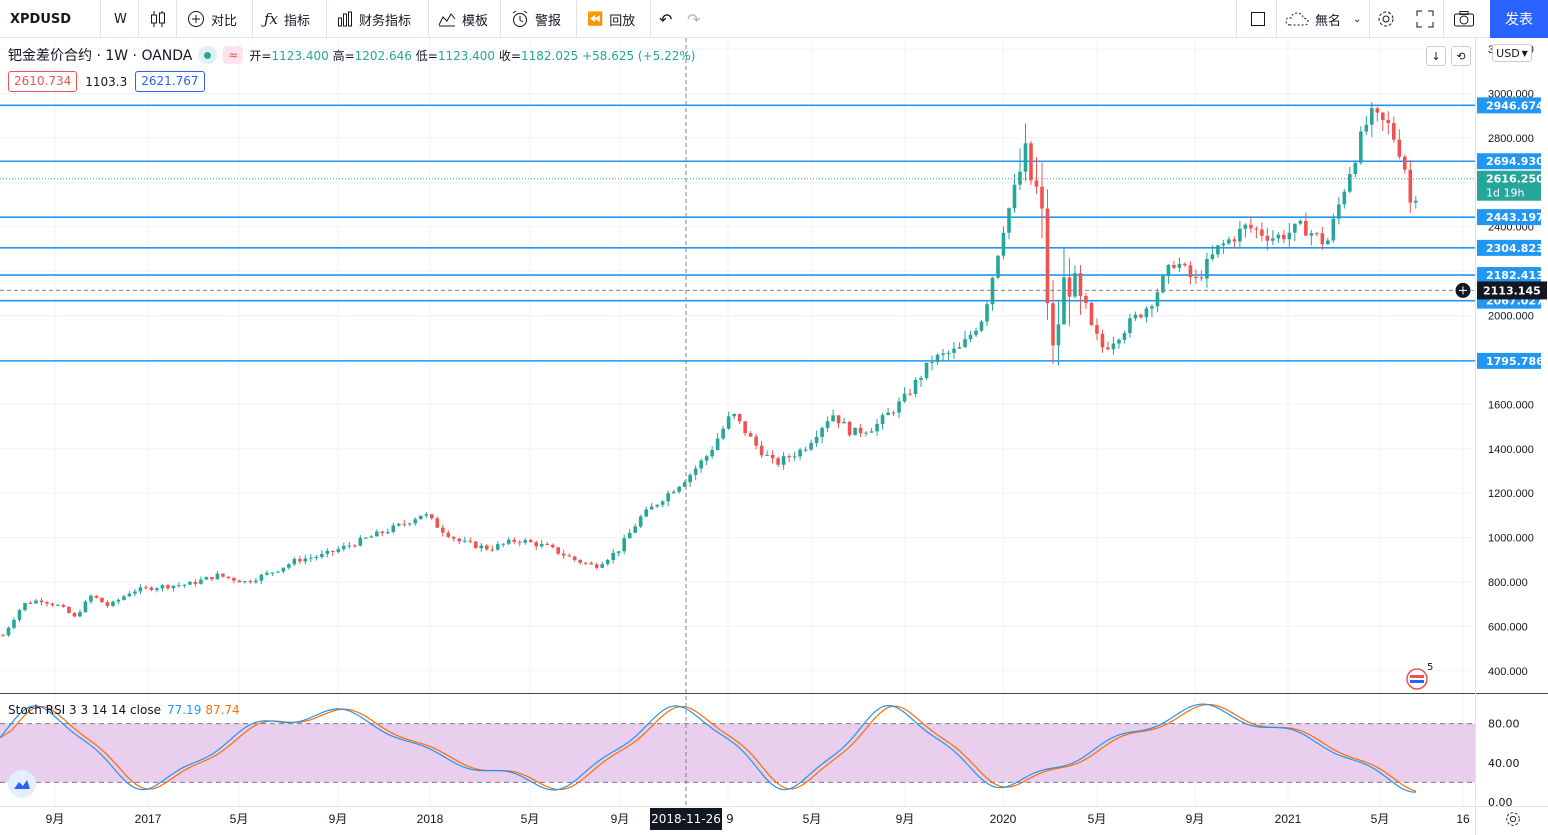 The height and width of the screenshot is (835, 1548). I want to click on camera-icon, so click(1464, 19).